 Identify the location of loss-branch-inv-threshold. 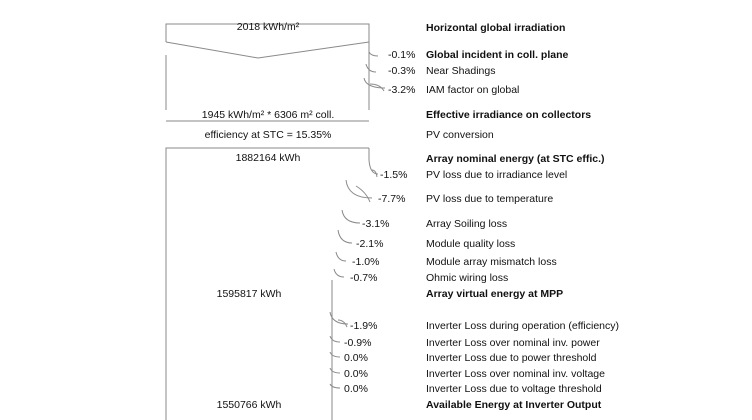
(335, 354).